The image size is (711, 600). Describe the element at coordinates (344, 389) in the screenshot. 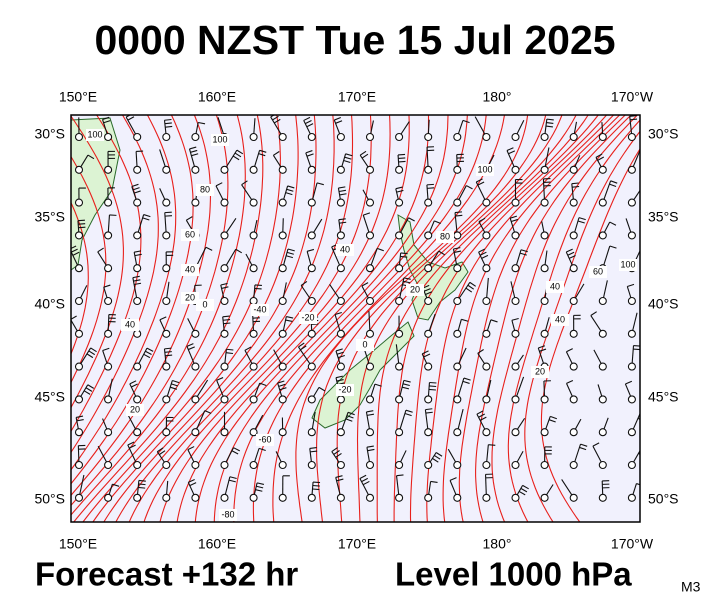

I see `contour-label: -20` at that location.